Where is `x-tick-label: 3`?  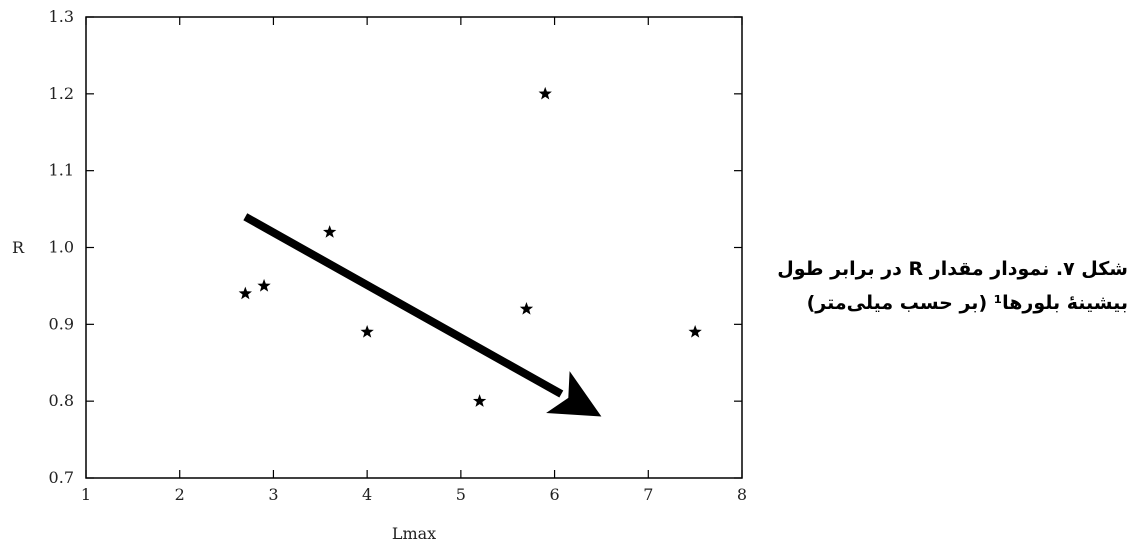
x-tick-label: 3 is located at coordinates (273, 494).